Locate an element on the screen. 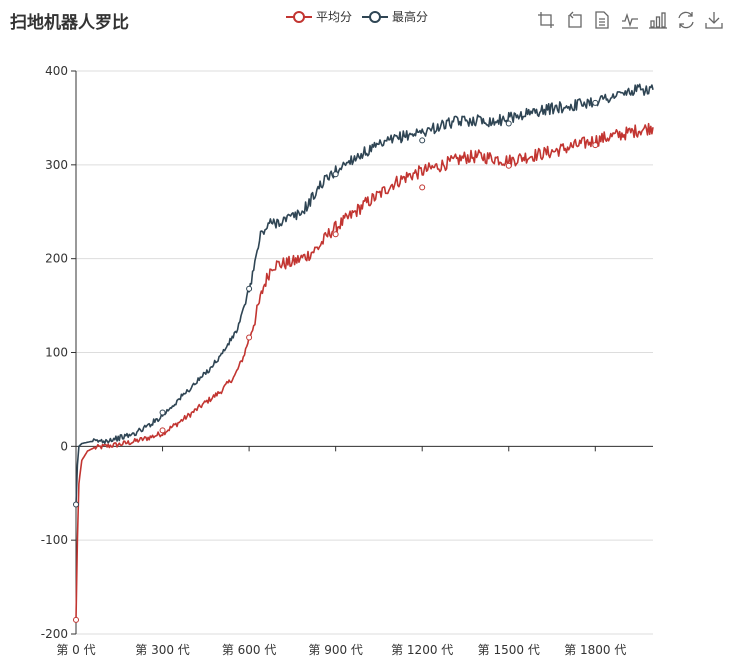 The image size is (732, 671). y-tick-label: -200 is located at coordinates (54, 634).